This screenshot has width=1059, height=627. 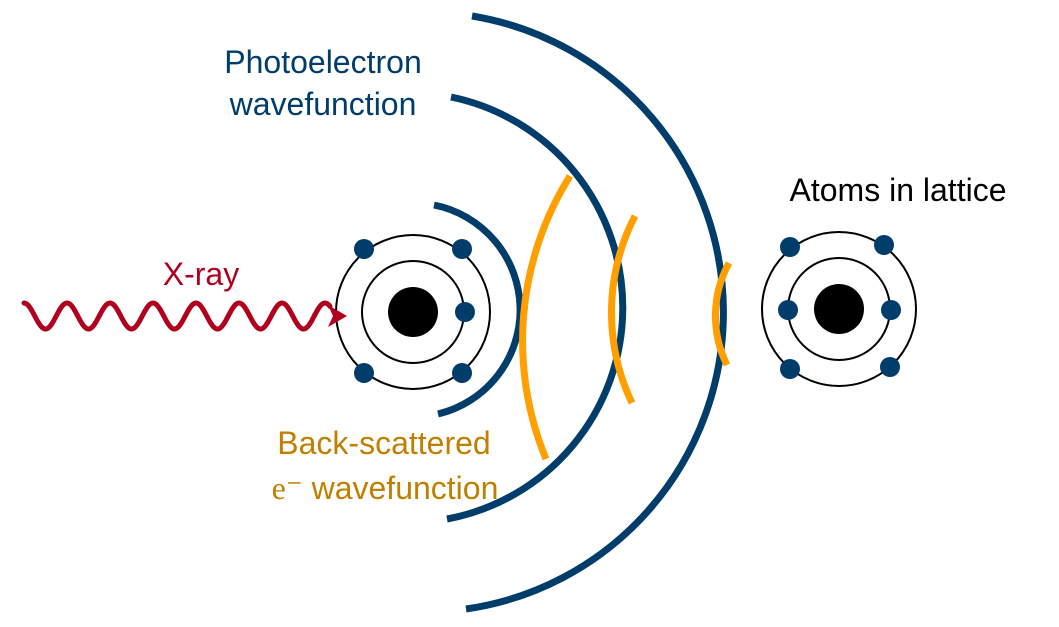 What do you see at coordinates (322, 62) in the screenshot?
I see `photoelectron-label-line1: Photoelectron` at bounding box center [322, 62].